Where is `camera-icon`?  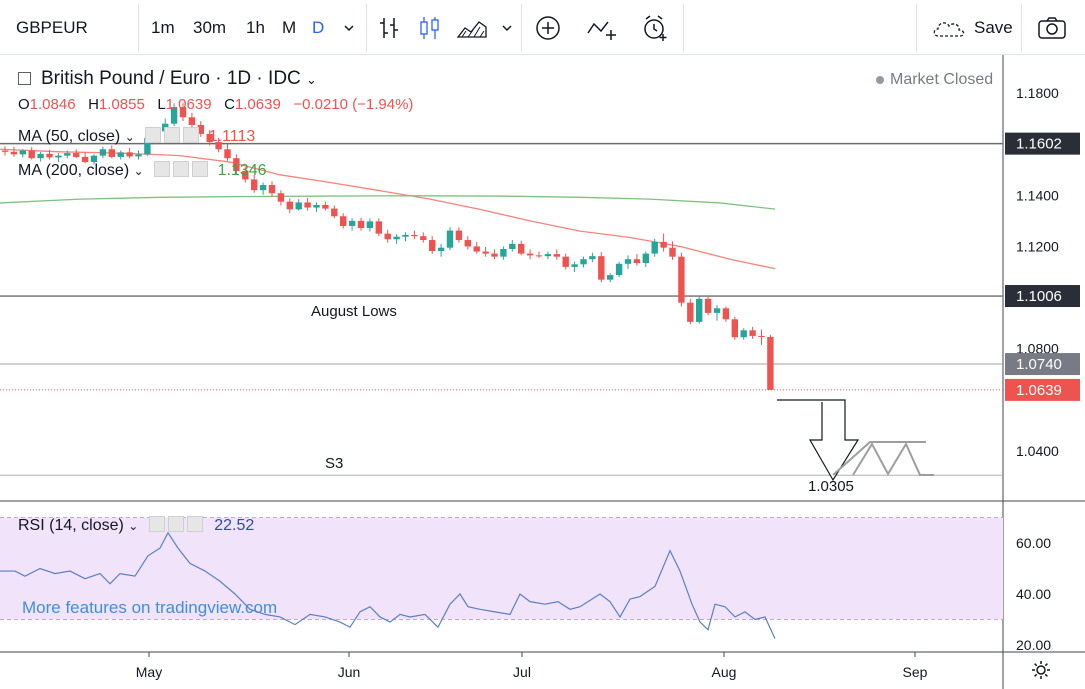 camera-icon is located at coordinates (1052, 27).